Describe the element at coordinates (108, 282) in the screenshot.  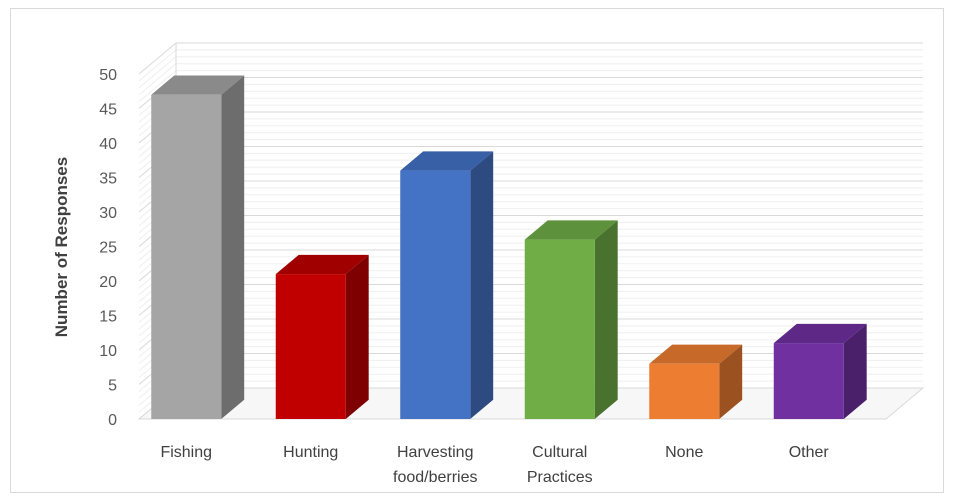
I see `y-tick-label: 20` at that location.